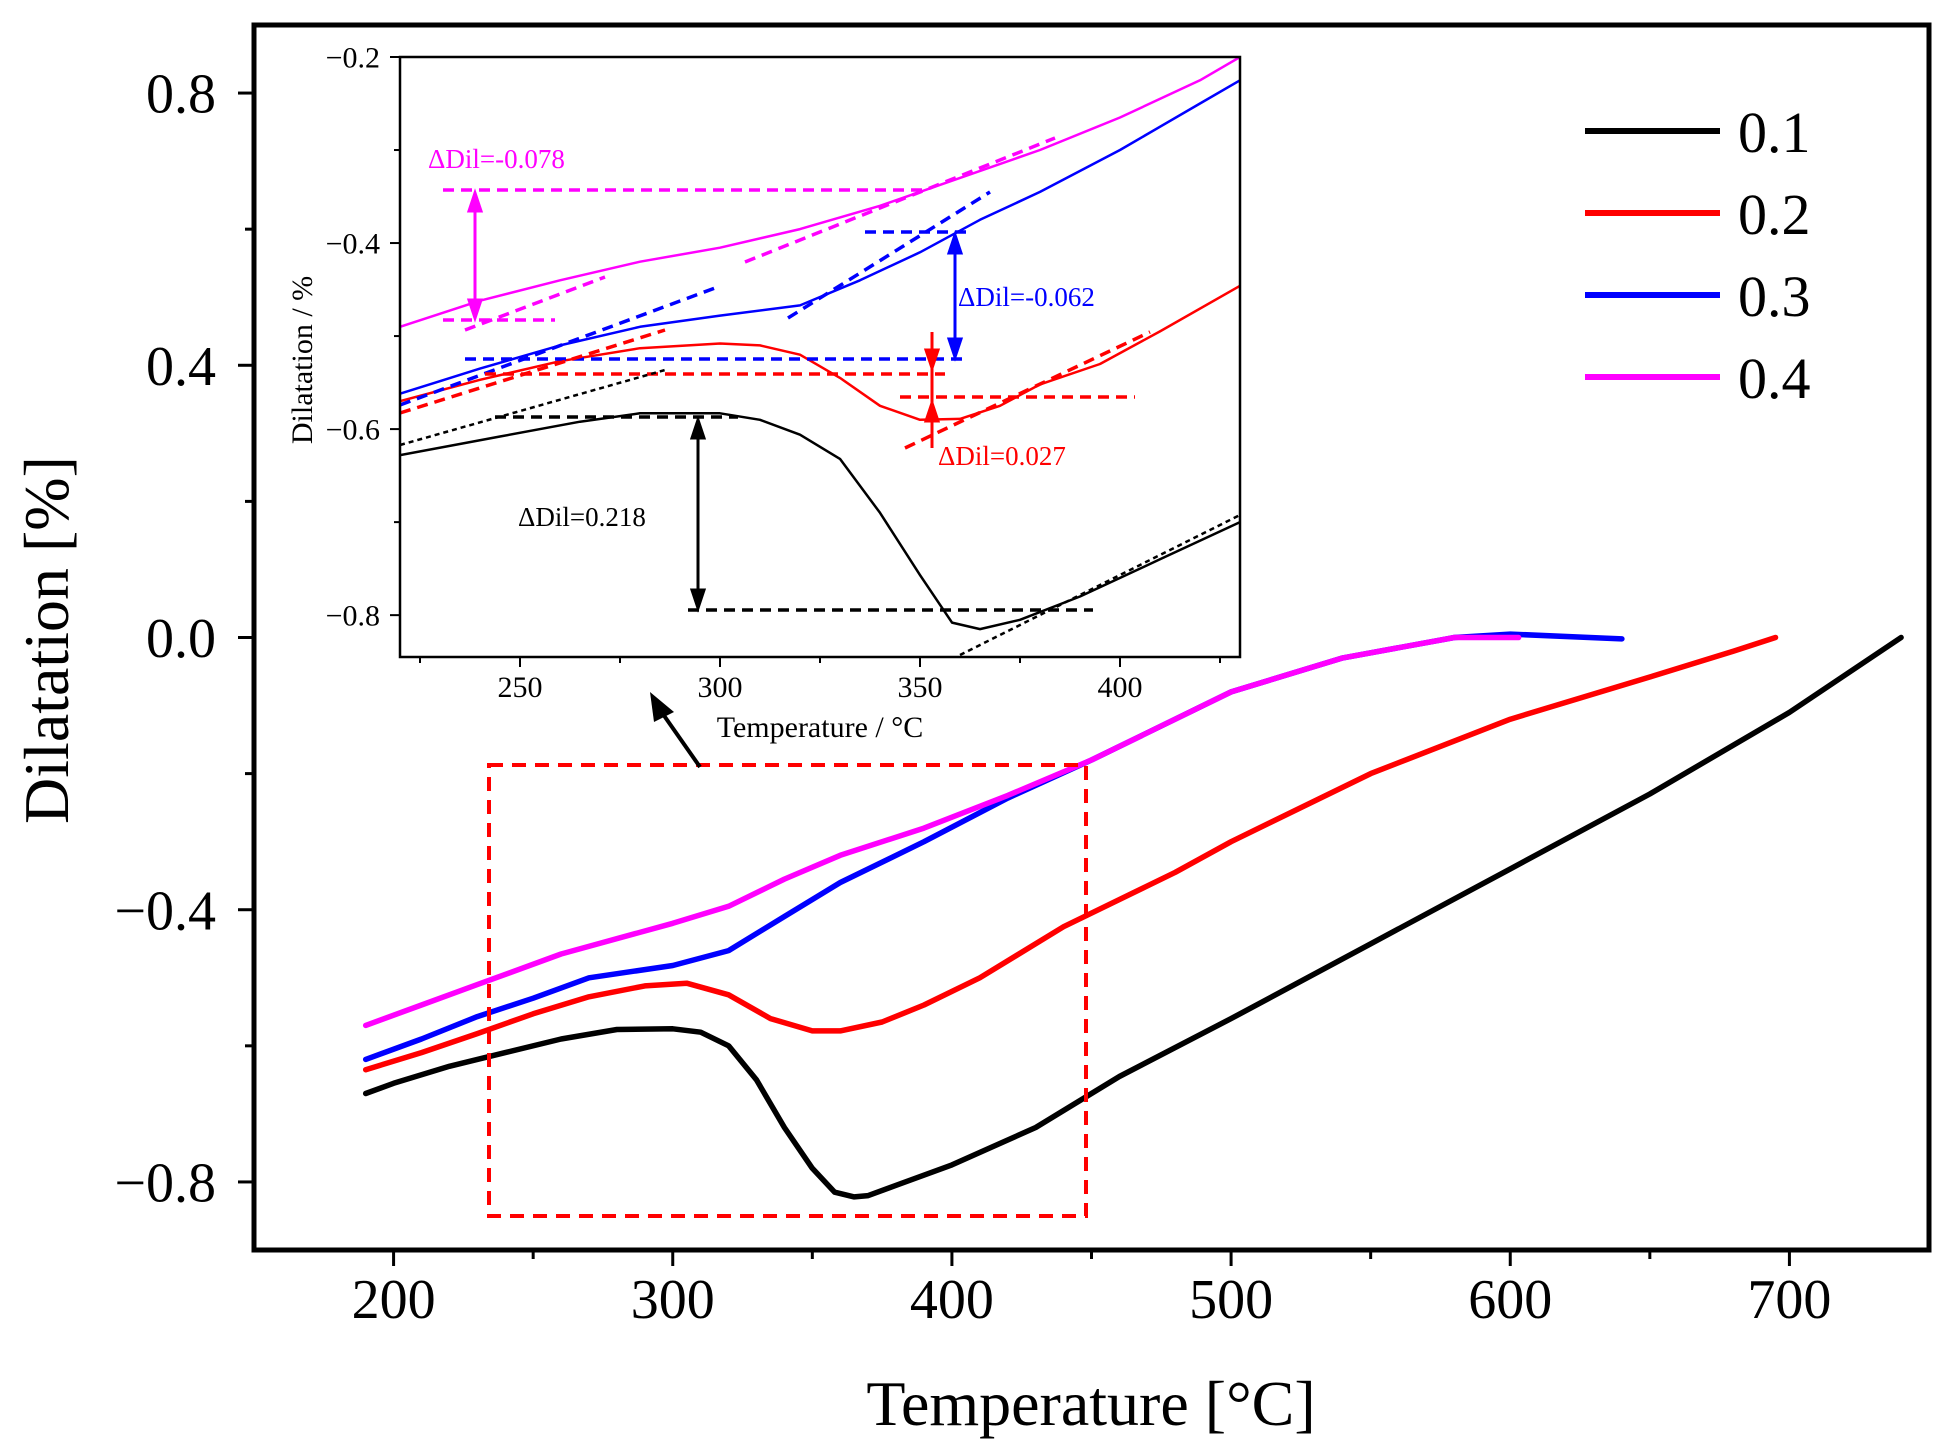 This screenshot has width=1941, height=1450. Describe the element at coordinates (353, 616) in the screenshot. I see `inset-y-tick-label: −0.8` at that location.